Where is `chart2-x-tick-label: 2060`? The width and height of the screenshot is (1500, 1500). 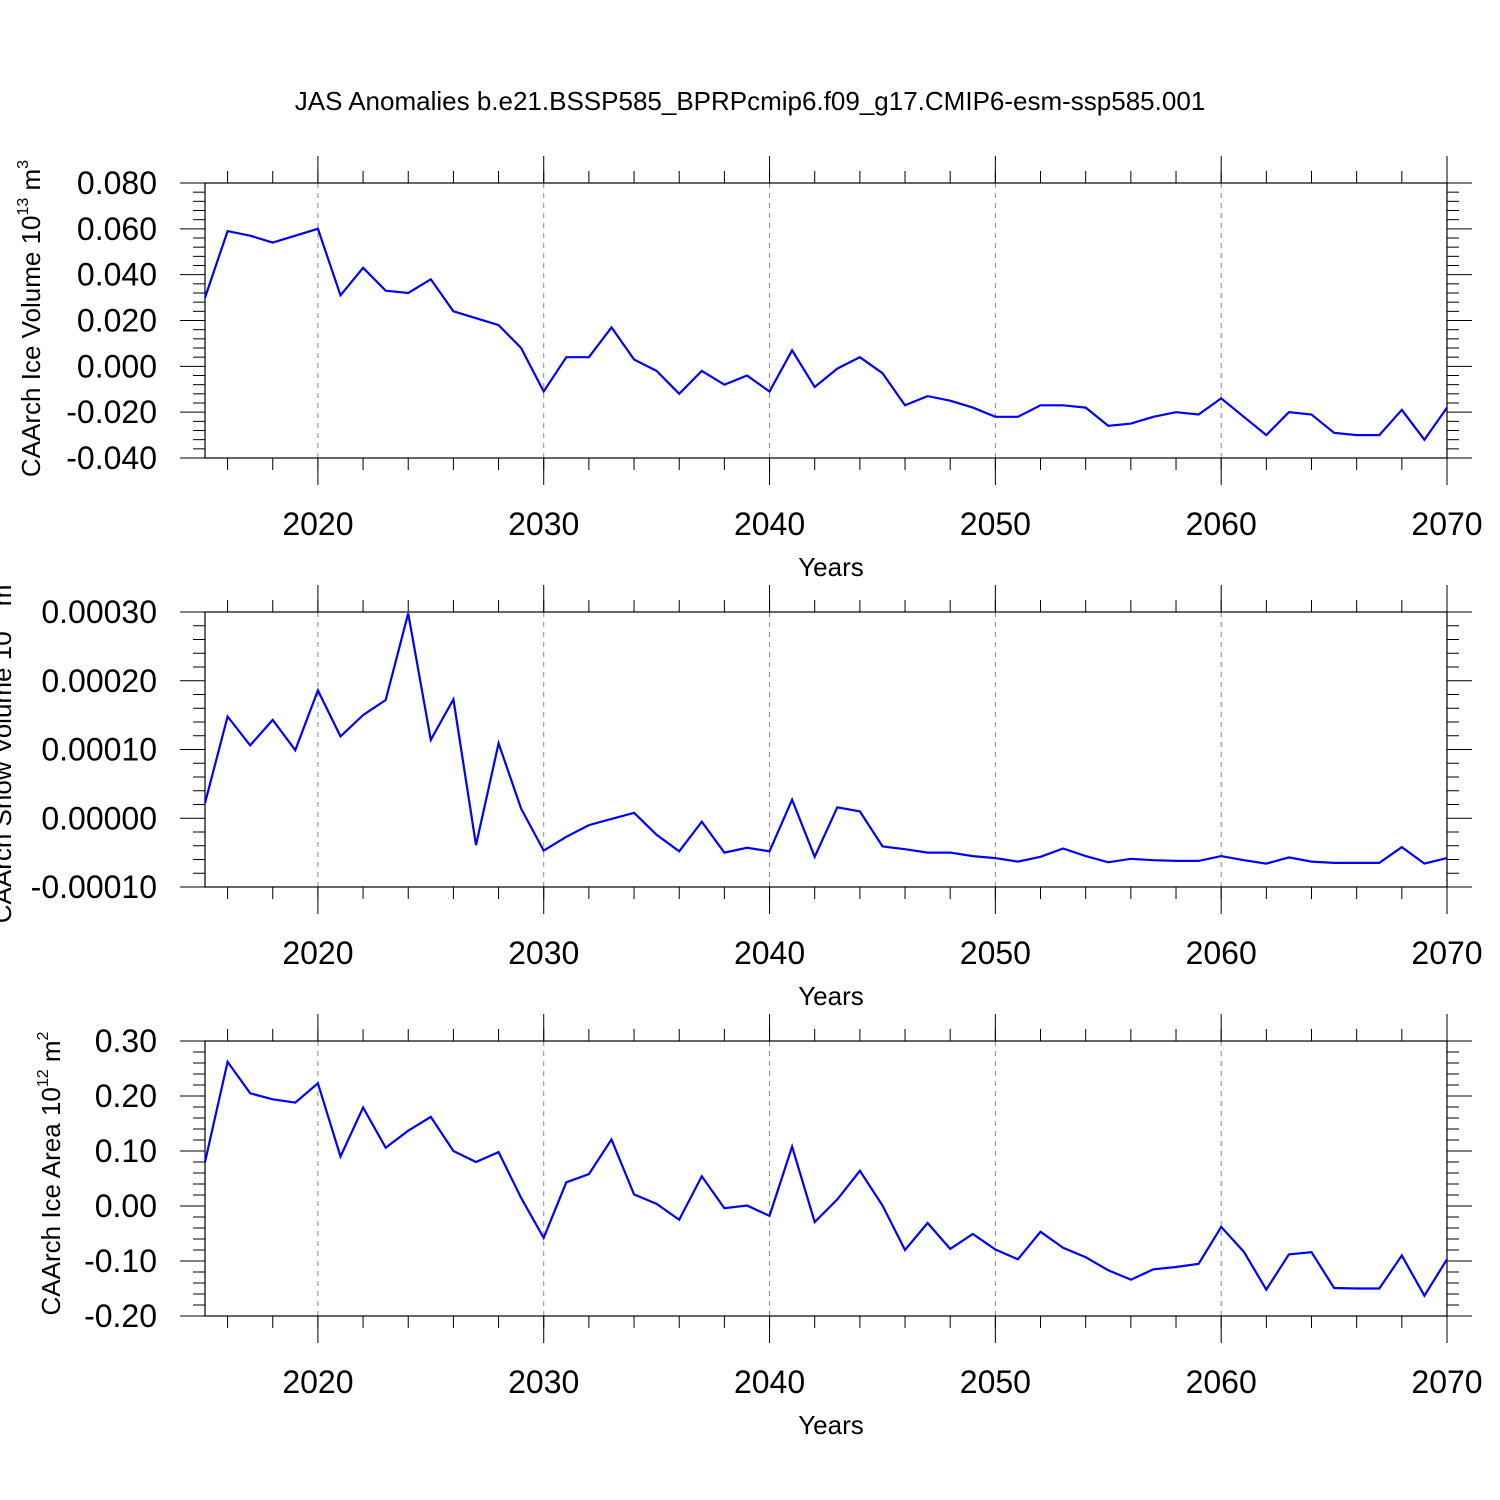
chart2-x-tick-label: 2060 is located at coordinates (1221, 953).